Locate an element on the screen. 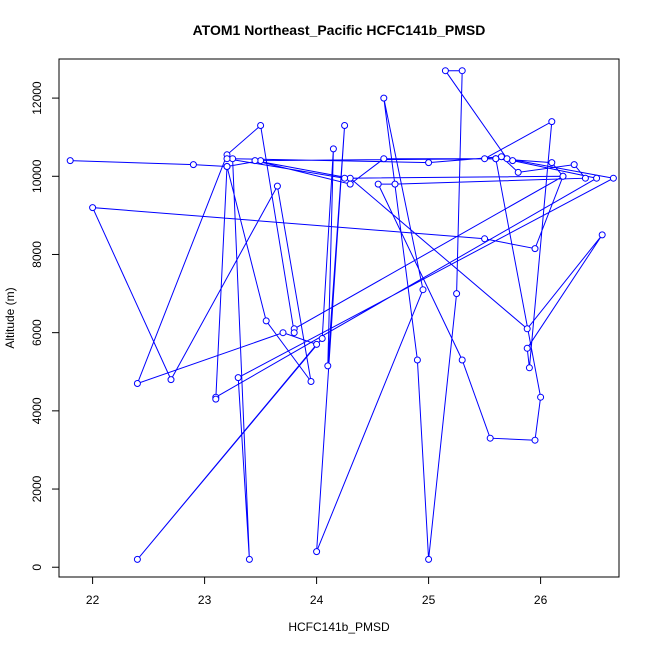  x-tick-label: 26 is located at coordinates (541, 600).